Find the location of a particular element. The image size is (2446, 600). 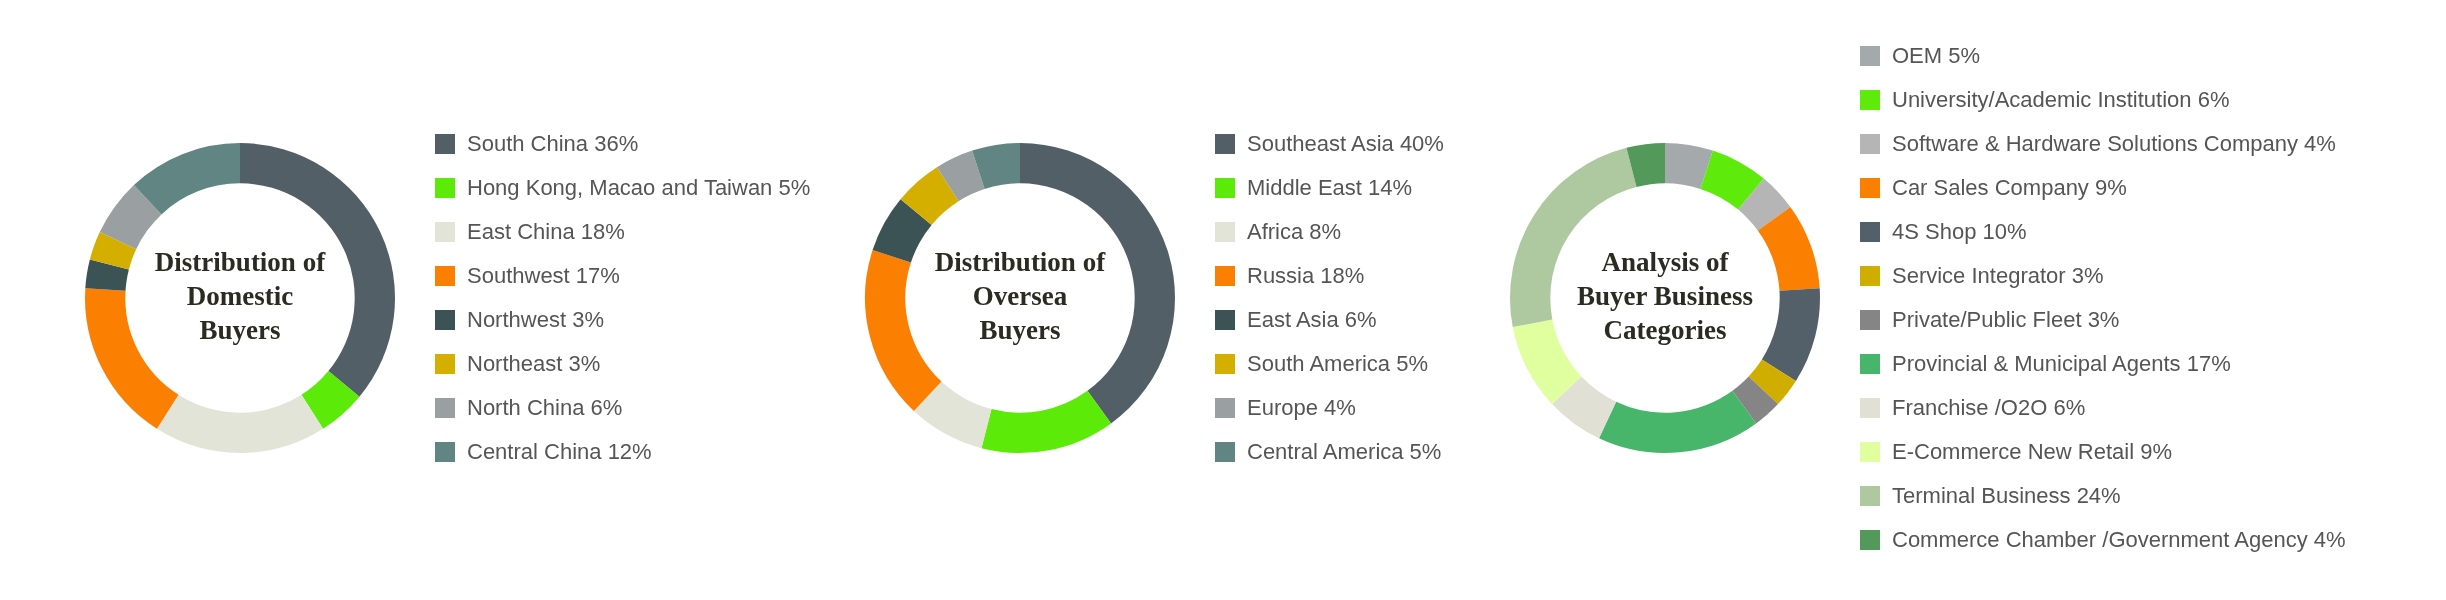

legend-label: North China 6% is located at coordinates (545, 408).